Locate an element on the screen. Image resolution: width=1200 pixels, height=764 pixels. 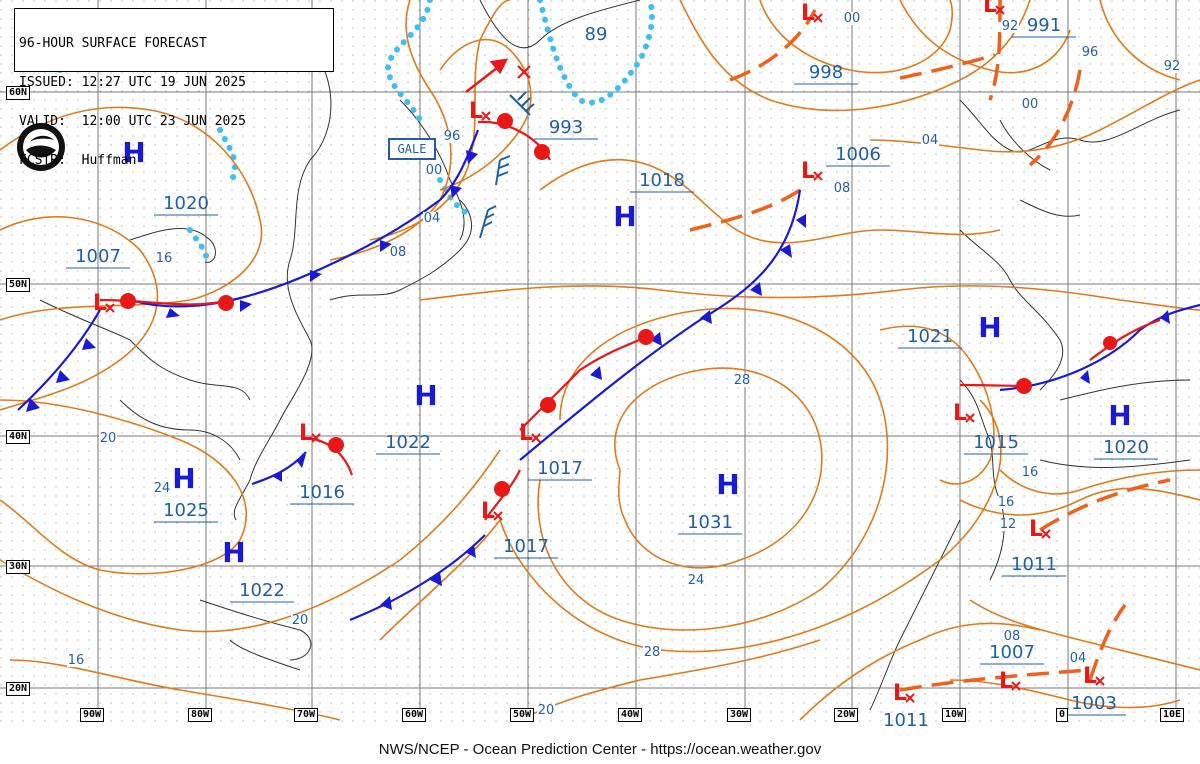
forecast-title: 96-HOUR SURFACE FORECAST is located at coordinates (113, 43).